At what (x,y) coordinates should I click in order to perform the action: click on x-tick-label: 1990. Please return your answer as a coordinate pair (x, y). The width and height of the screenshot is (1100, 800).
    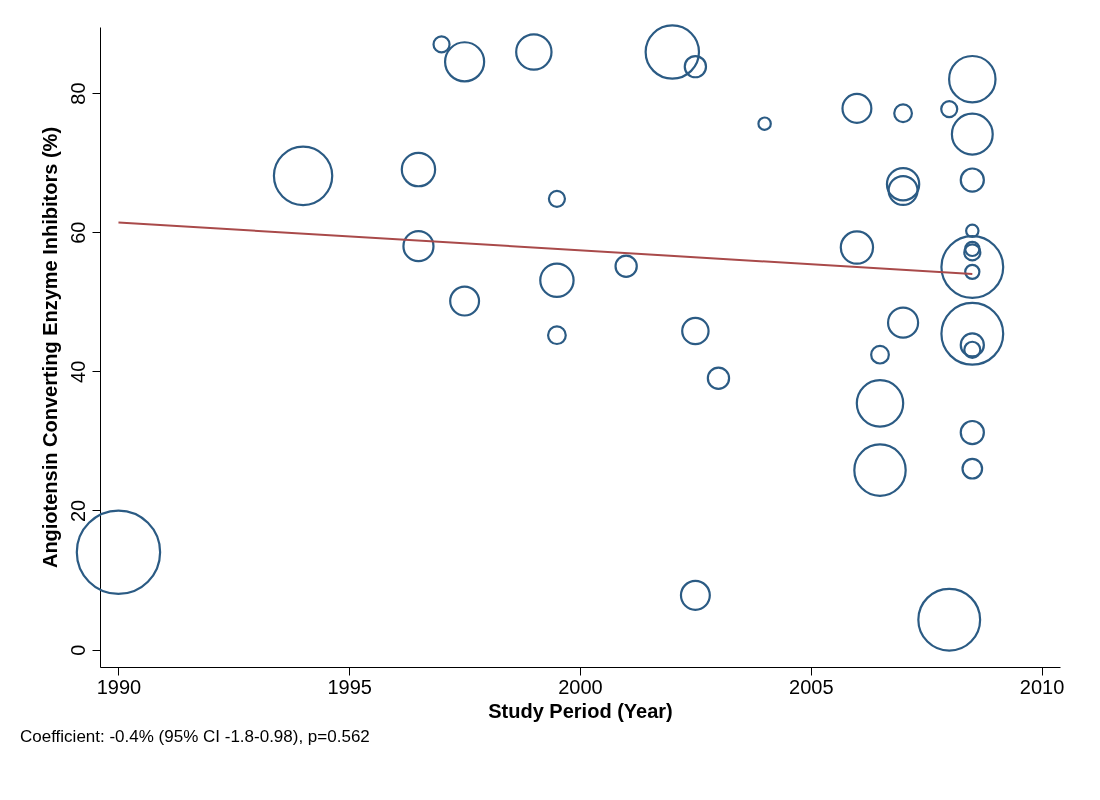
    Looking at the image, I should click on (119, 686).